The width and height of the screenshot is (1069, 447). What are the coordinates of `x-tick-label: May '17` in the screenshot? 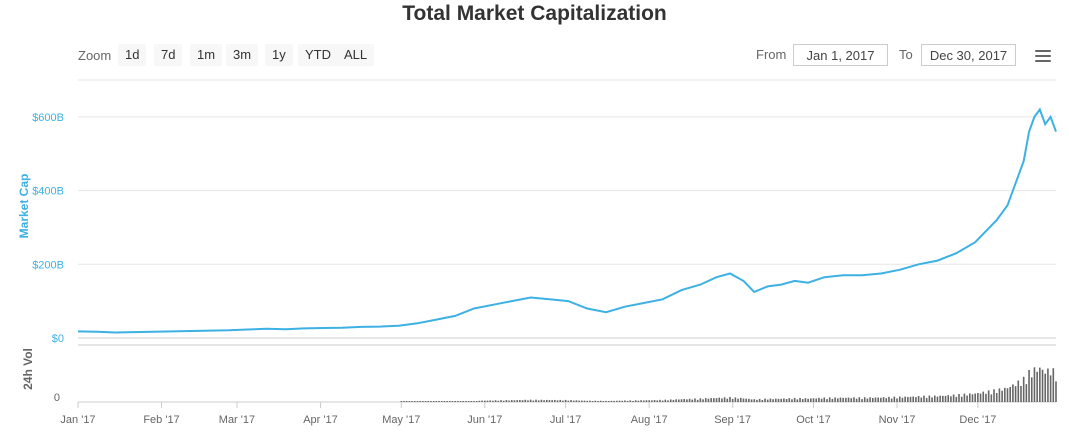 It's located at (401, 420).